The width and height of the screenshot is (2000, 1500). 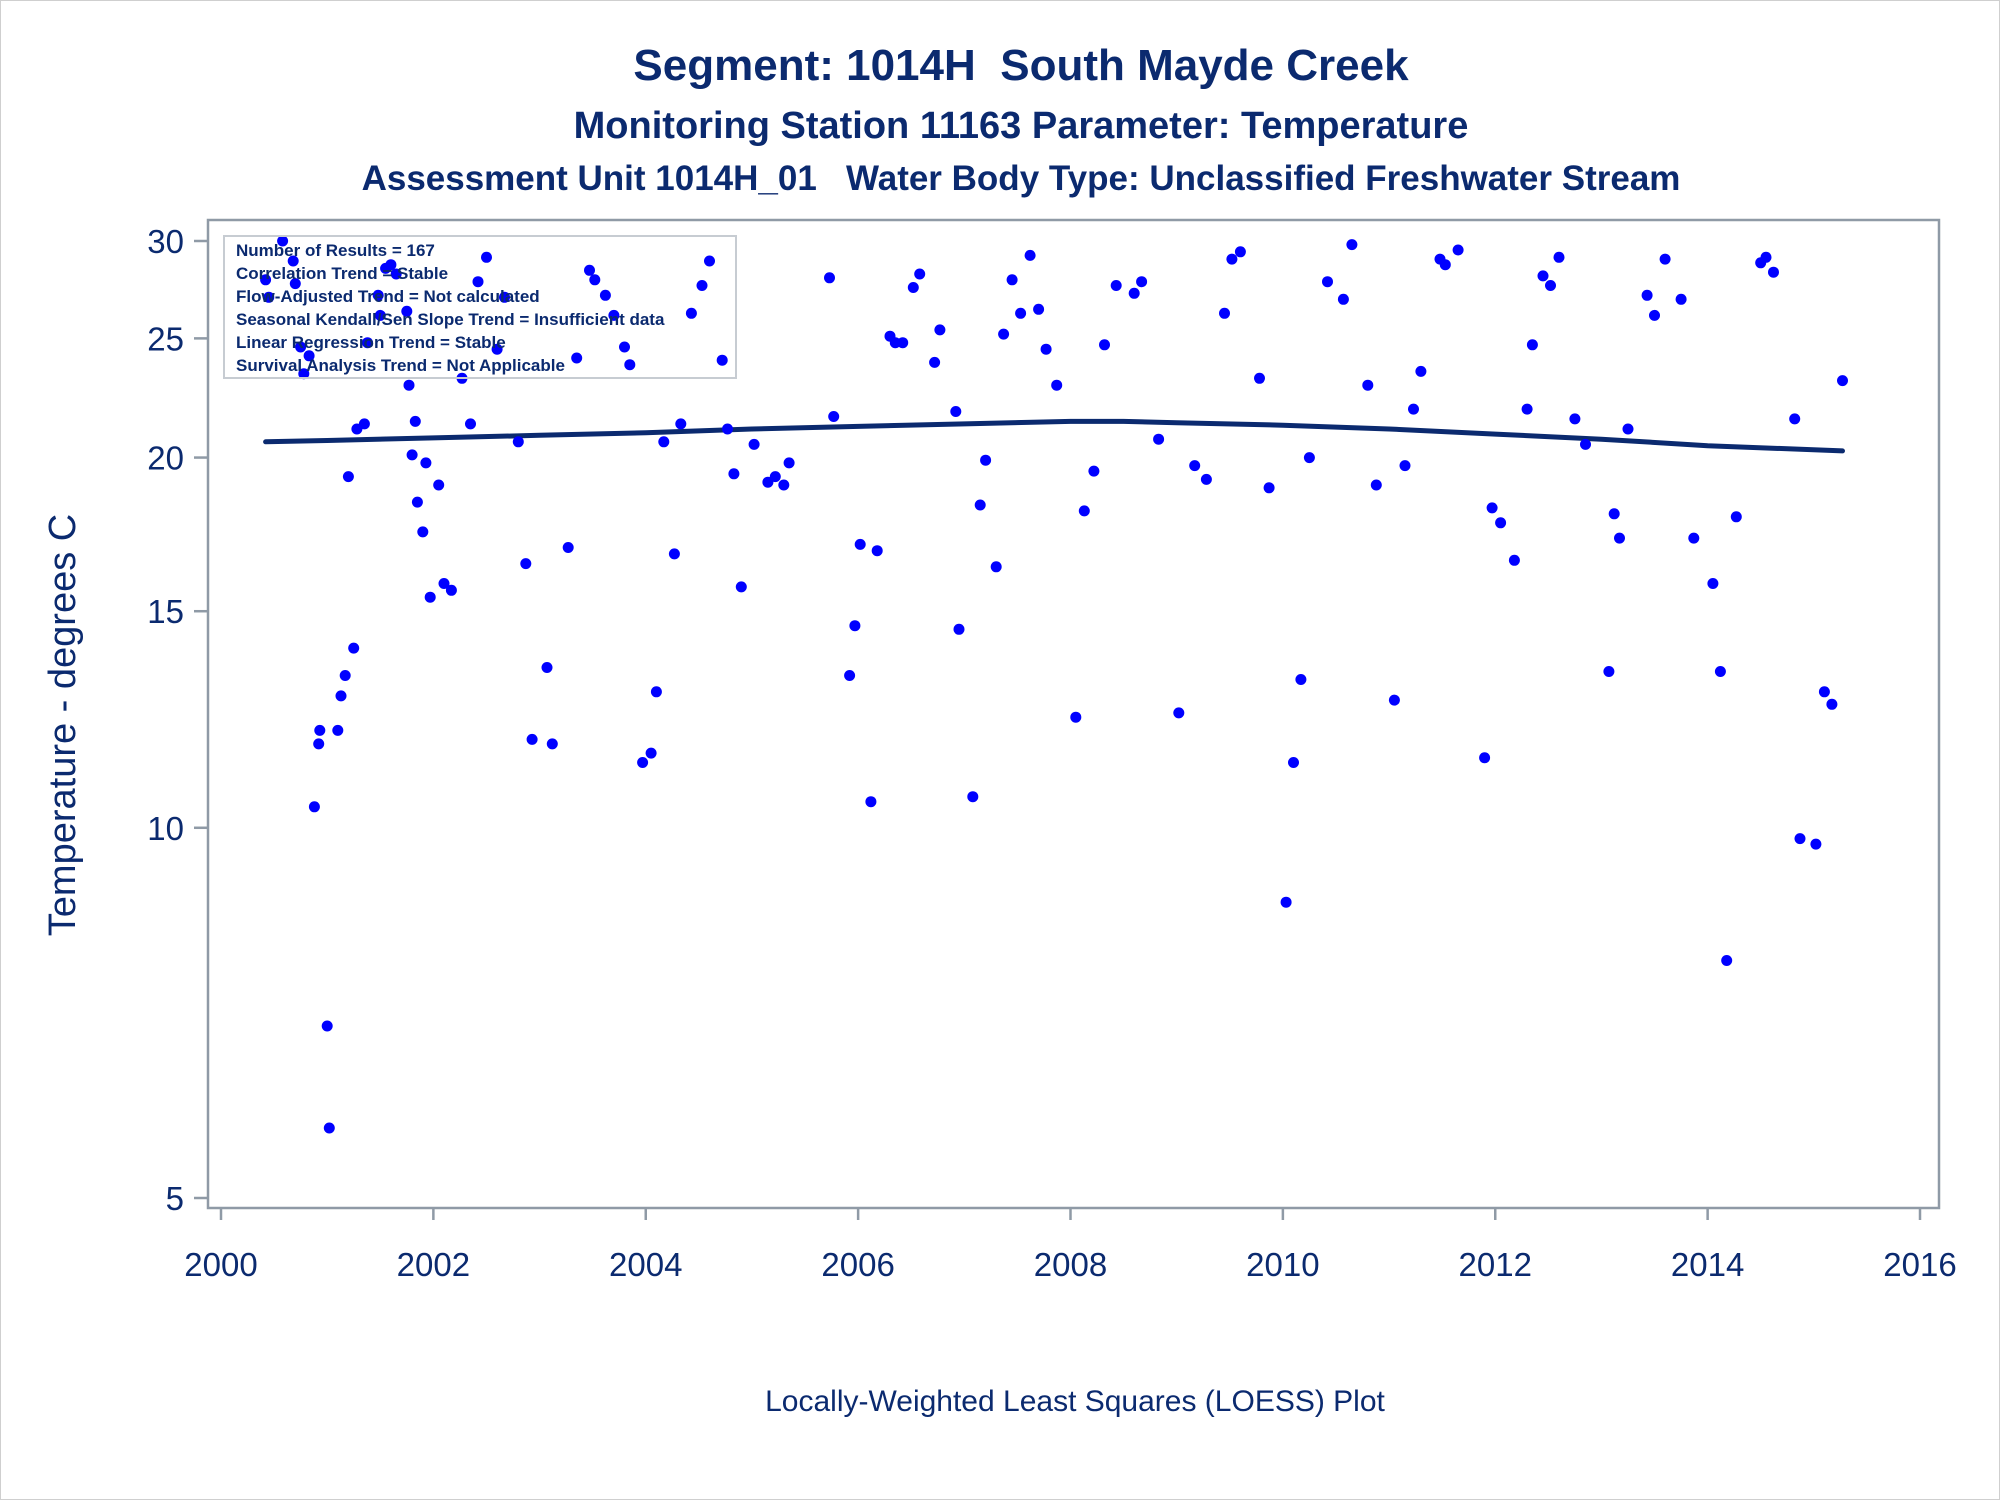 What do you see at coordinates (1282, 1264) in the screenshot?
I see `x-tick-label-5: 2010` at bounding box center [1282, 1264].